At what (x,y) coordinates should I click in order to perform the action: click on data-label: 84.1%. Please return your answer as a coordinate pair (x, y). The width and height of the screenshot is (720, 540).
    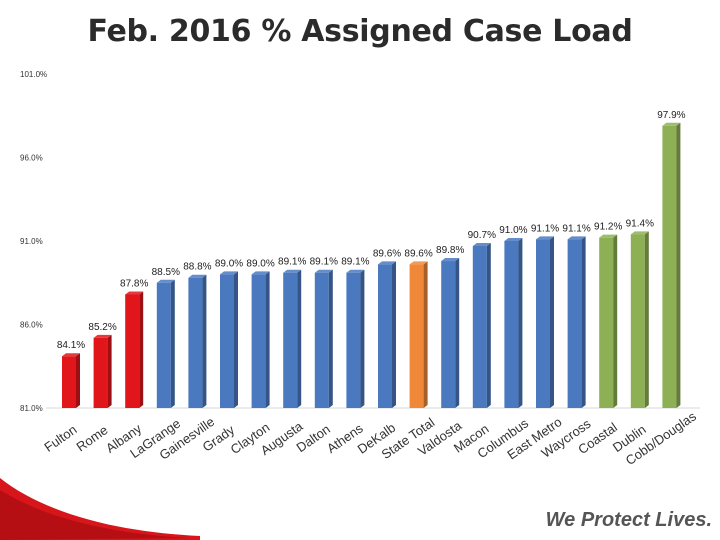
    Looking at the image, I should click on (71, 345).